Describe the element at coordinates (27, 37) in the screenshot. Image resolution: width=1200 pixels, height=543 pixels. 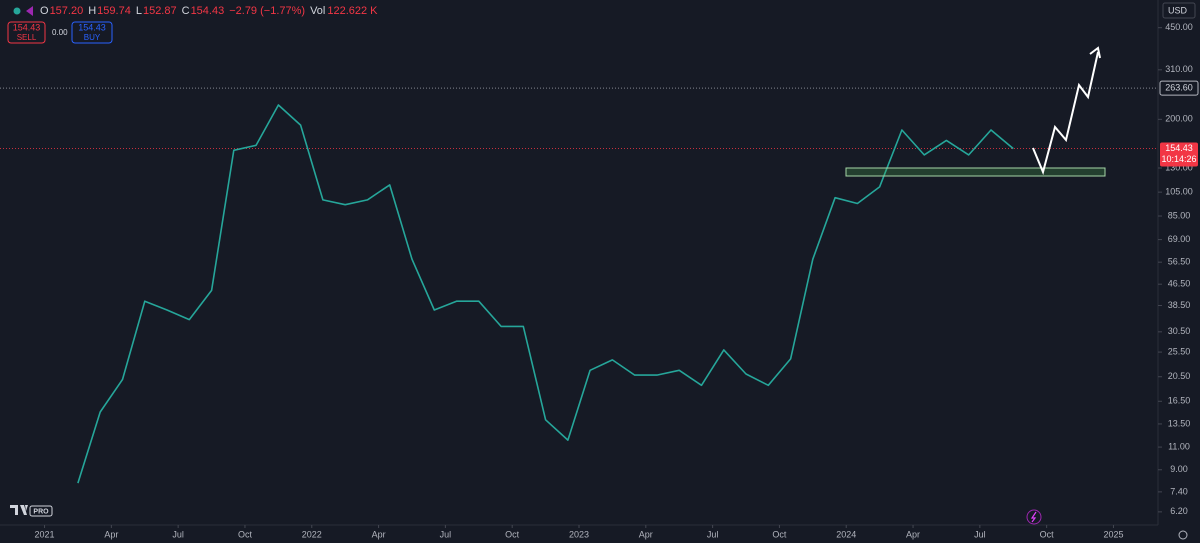
I see `sell-label: SELL` at that location.